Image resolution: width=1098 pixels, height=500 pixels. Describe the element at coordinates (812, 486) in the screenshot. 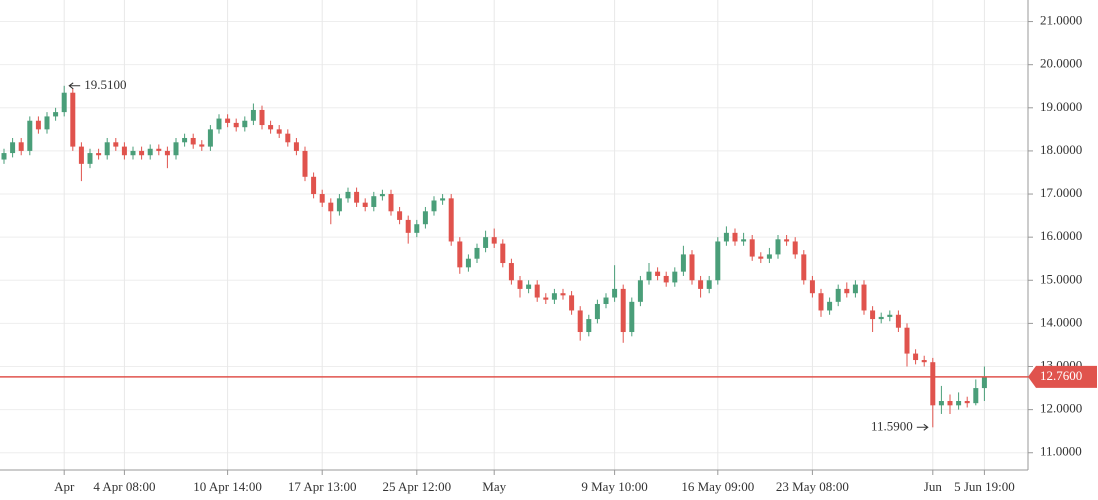

I see `x-tick-label: 23 May 08:00` at that location.